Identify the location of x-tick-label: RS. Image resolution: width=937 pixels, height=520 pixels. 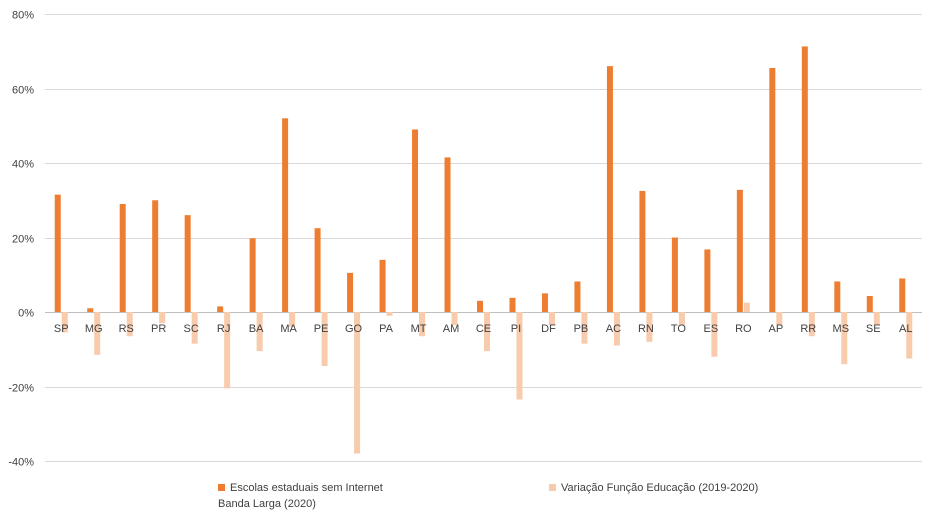
(126, 329).